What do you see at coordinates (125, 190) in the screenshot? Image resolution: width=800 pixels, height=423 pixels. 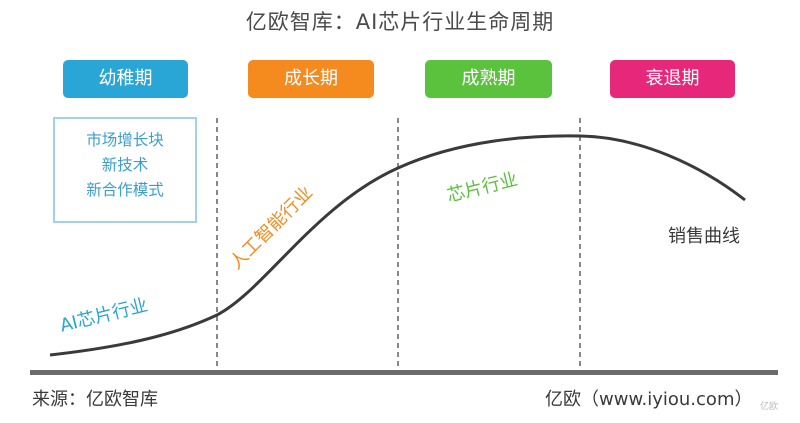 I see `feature-item: 新合作模式` at bounding box center [125, 190].